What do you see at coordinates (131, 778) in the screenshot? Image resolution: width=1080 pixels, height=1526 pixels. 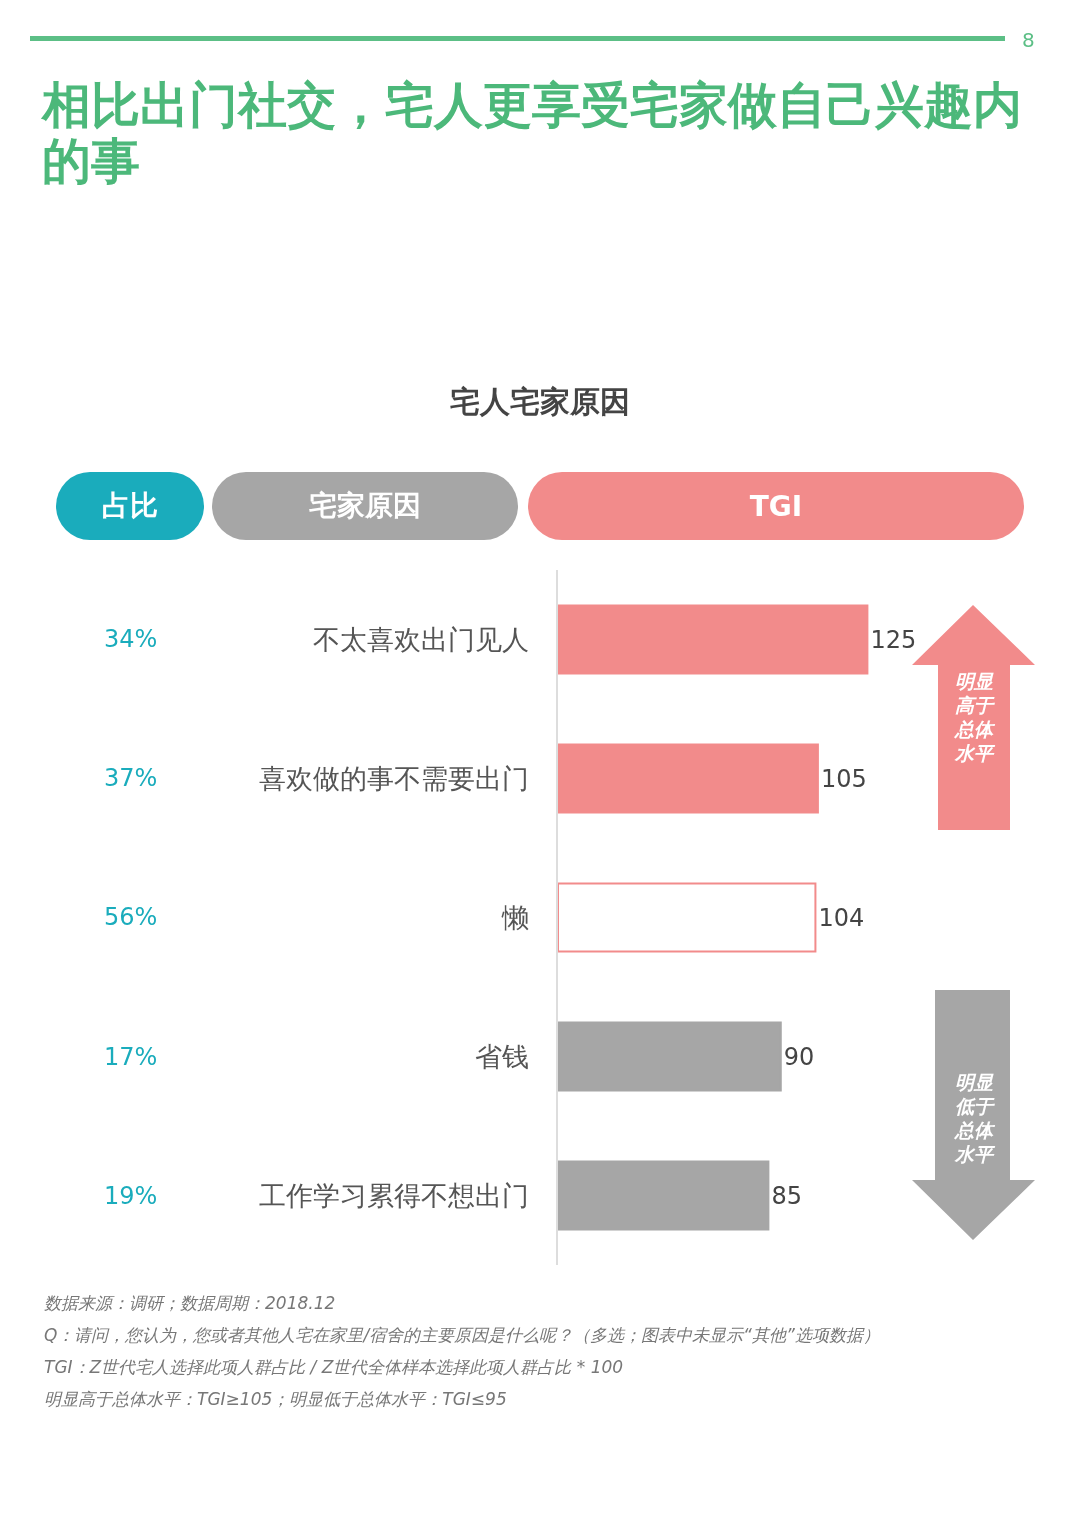 I see `text: 37%` at bounding box center [131, 778].